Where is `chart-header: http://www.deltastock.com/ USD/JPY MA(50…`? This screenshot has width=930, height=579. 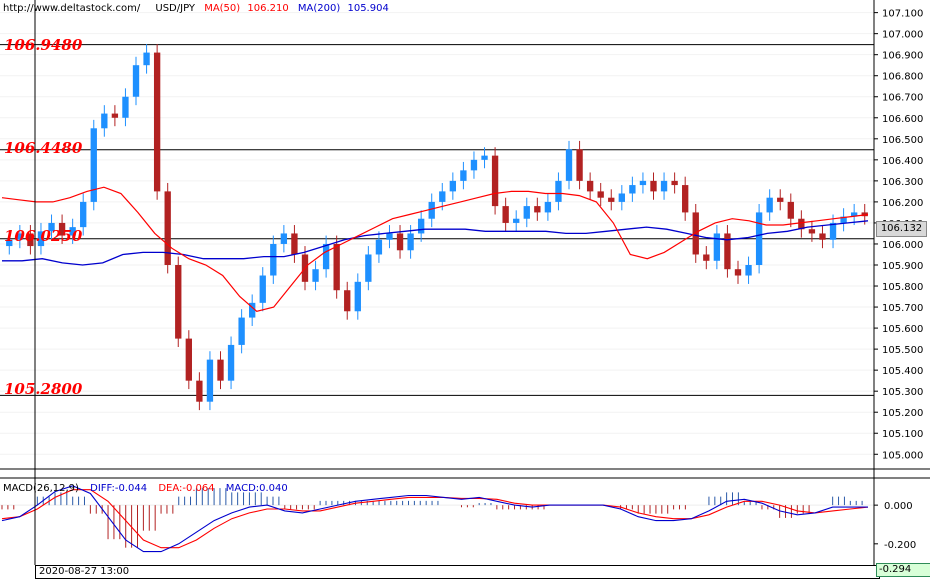 chart-header: http://www.deltastock.com/ USD/JPY MA(50… is located at coordinates (196, 8).